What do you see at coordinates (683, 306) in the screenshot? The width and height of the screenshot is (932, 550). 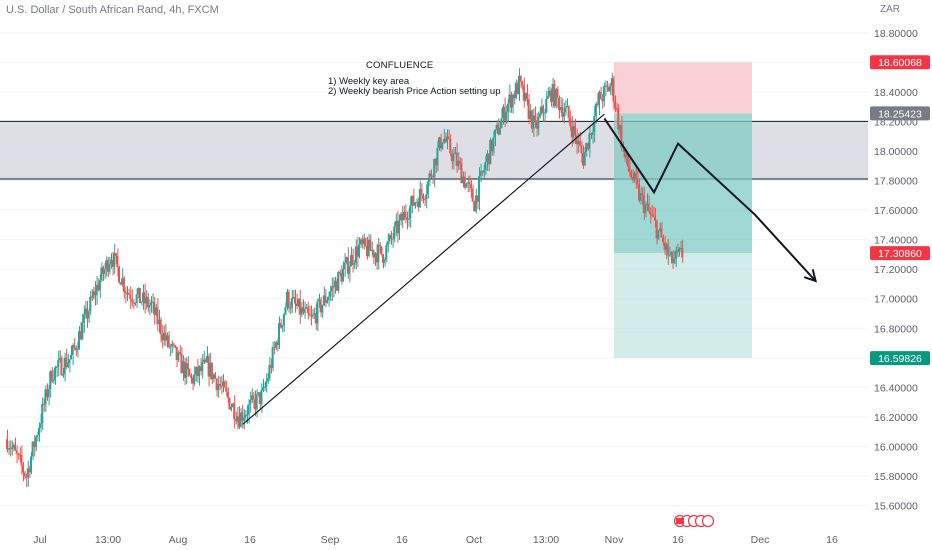 I see `take-profit-area` at bounding box center [683, 306].